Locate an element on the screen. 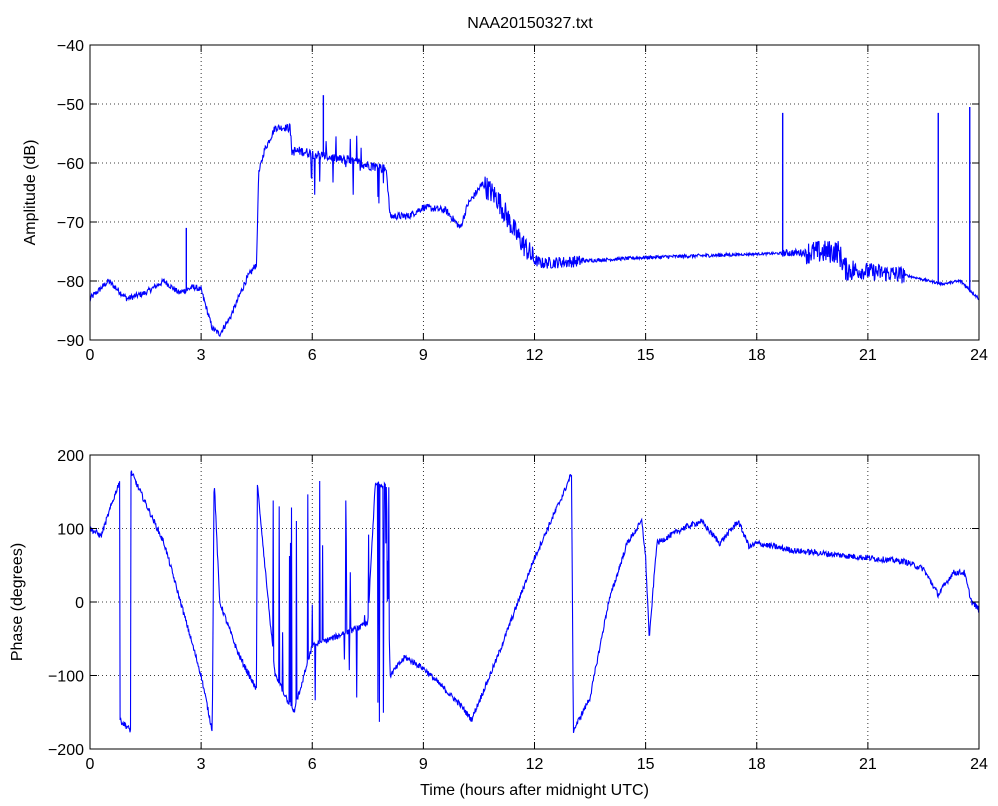 The width and height of the screenshot is (998, 806). time-x-axis-label: Time (hours after midnight UTC) is located at coordinates (534, 790).